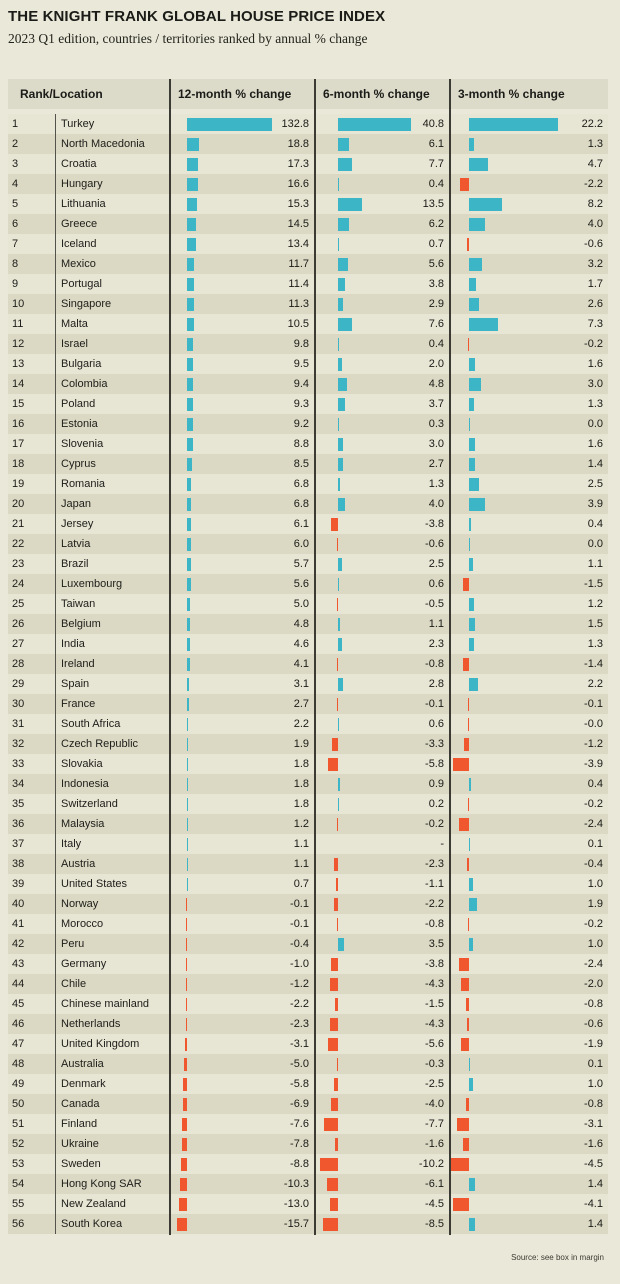 The height and width of the screenshot is (1284, 620). I want to click on location-name: Sweden, so click(81, 1164).